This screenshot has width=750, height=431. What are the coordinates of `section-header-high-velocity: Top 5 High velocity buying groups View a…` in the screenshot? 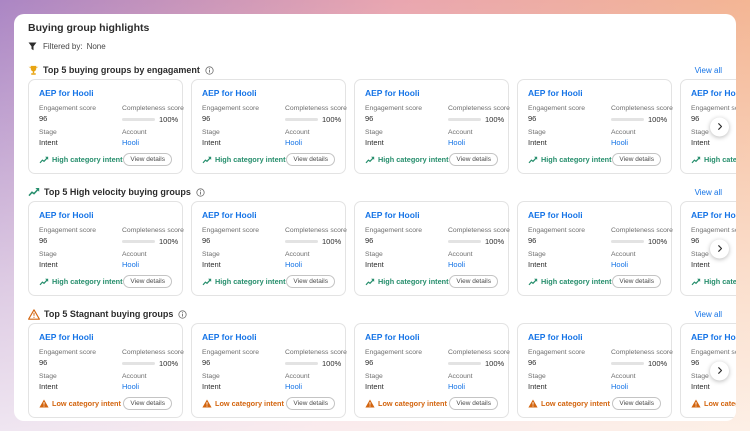 It's located at (375, 192).